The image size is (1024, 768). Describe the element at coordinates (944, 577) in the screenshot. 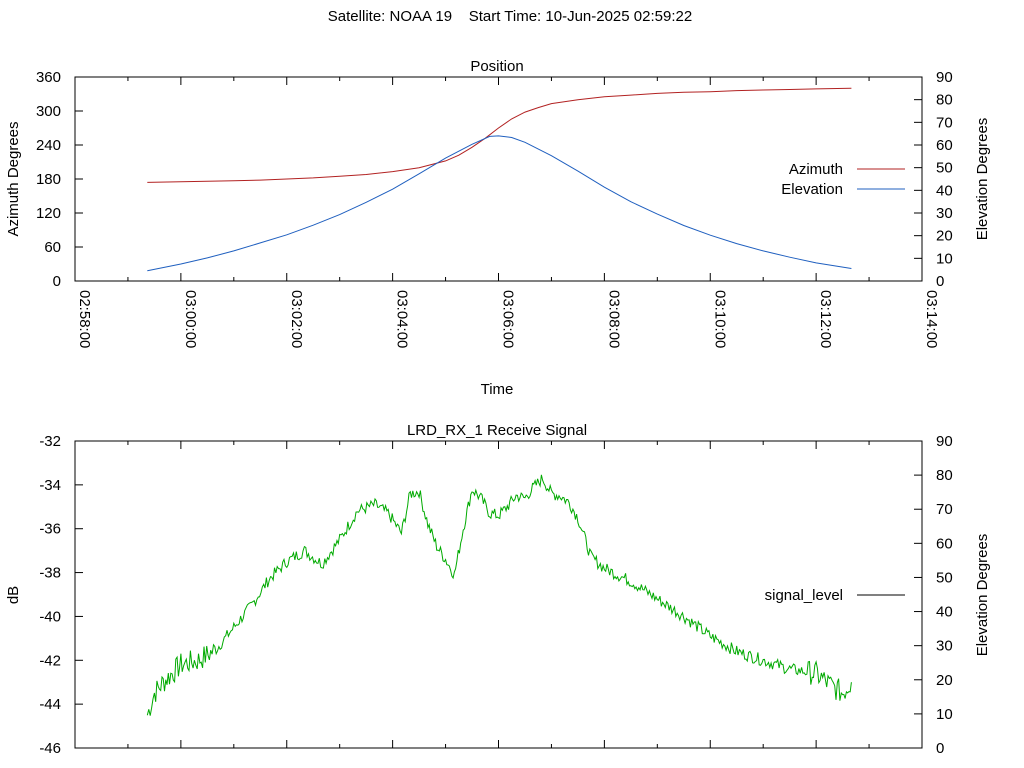

I see `signal-y2-tick-label: 50` at that location.